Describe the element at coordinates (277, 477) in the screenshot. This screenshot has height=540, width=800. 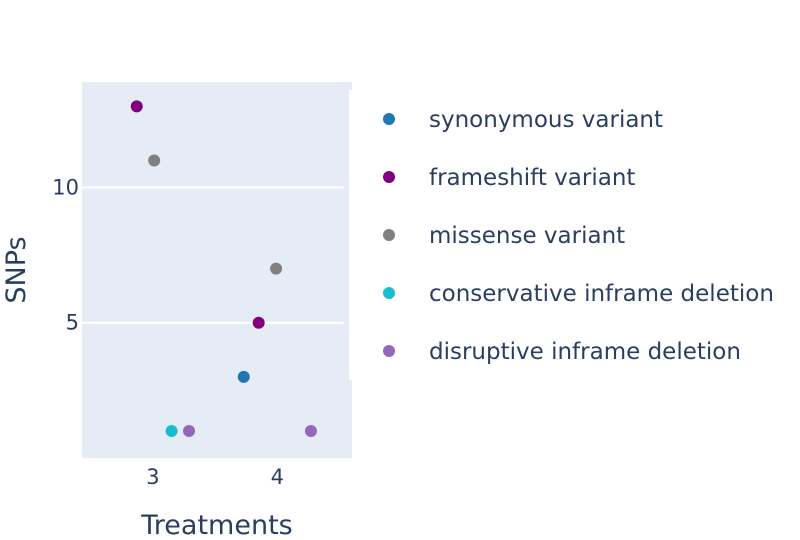
I see `x-tick-label: 4` at that location.